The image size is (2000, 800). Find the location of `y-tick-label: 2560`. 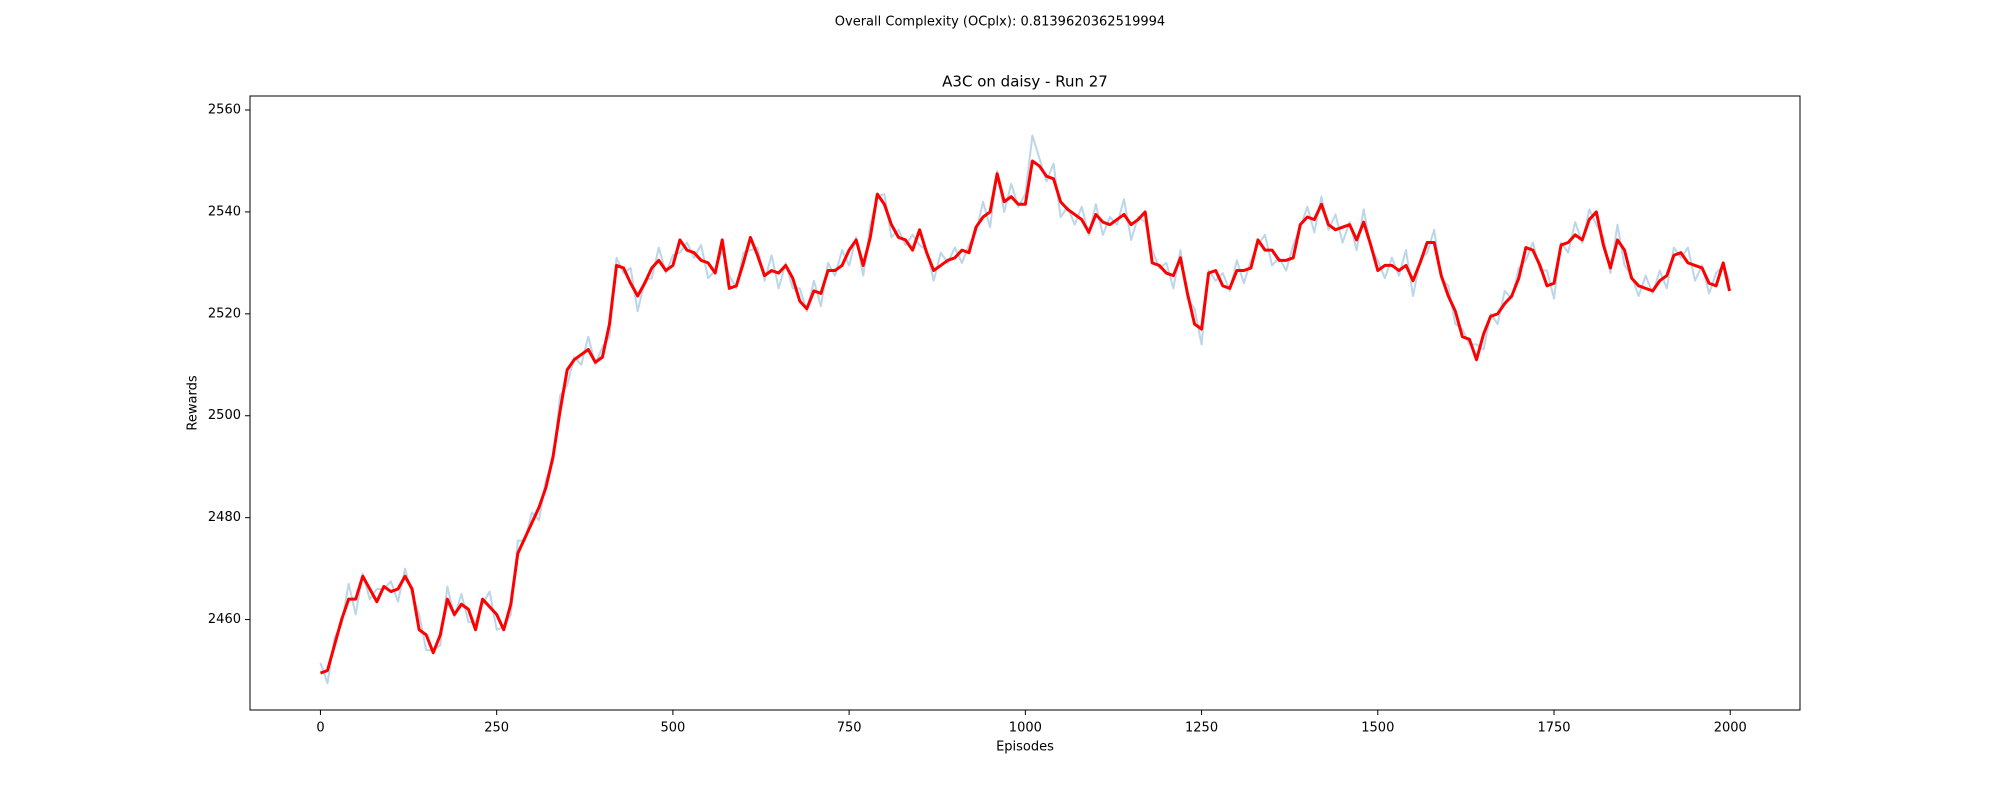

y-tick-label: 2560 is located at coordinates (224, 110).